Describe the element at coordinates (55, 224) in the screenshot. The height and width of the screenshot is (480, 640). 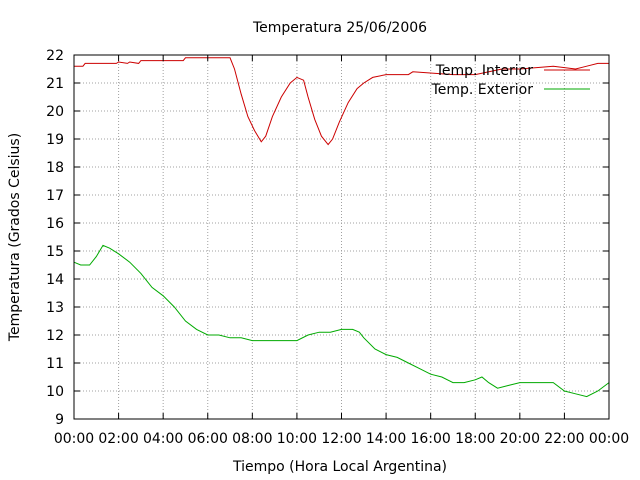
I see `y-tick-label: 16` at that location.